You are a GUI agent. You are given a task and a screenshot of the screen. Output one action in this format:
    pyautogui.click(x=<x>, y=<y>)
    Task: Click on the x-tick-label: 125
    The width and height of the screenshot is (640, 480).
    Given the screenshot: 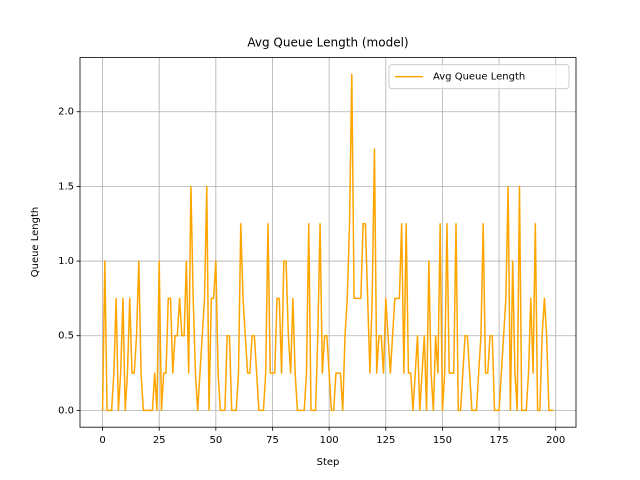 What is the action you would take?
    pyautogui.click(x=385, y=440)
    